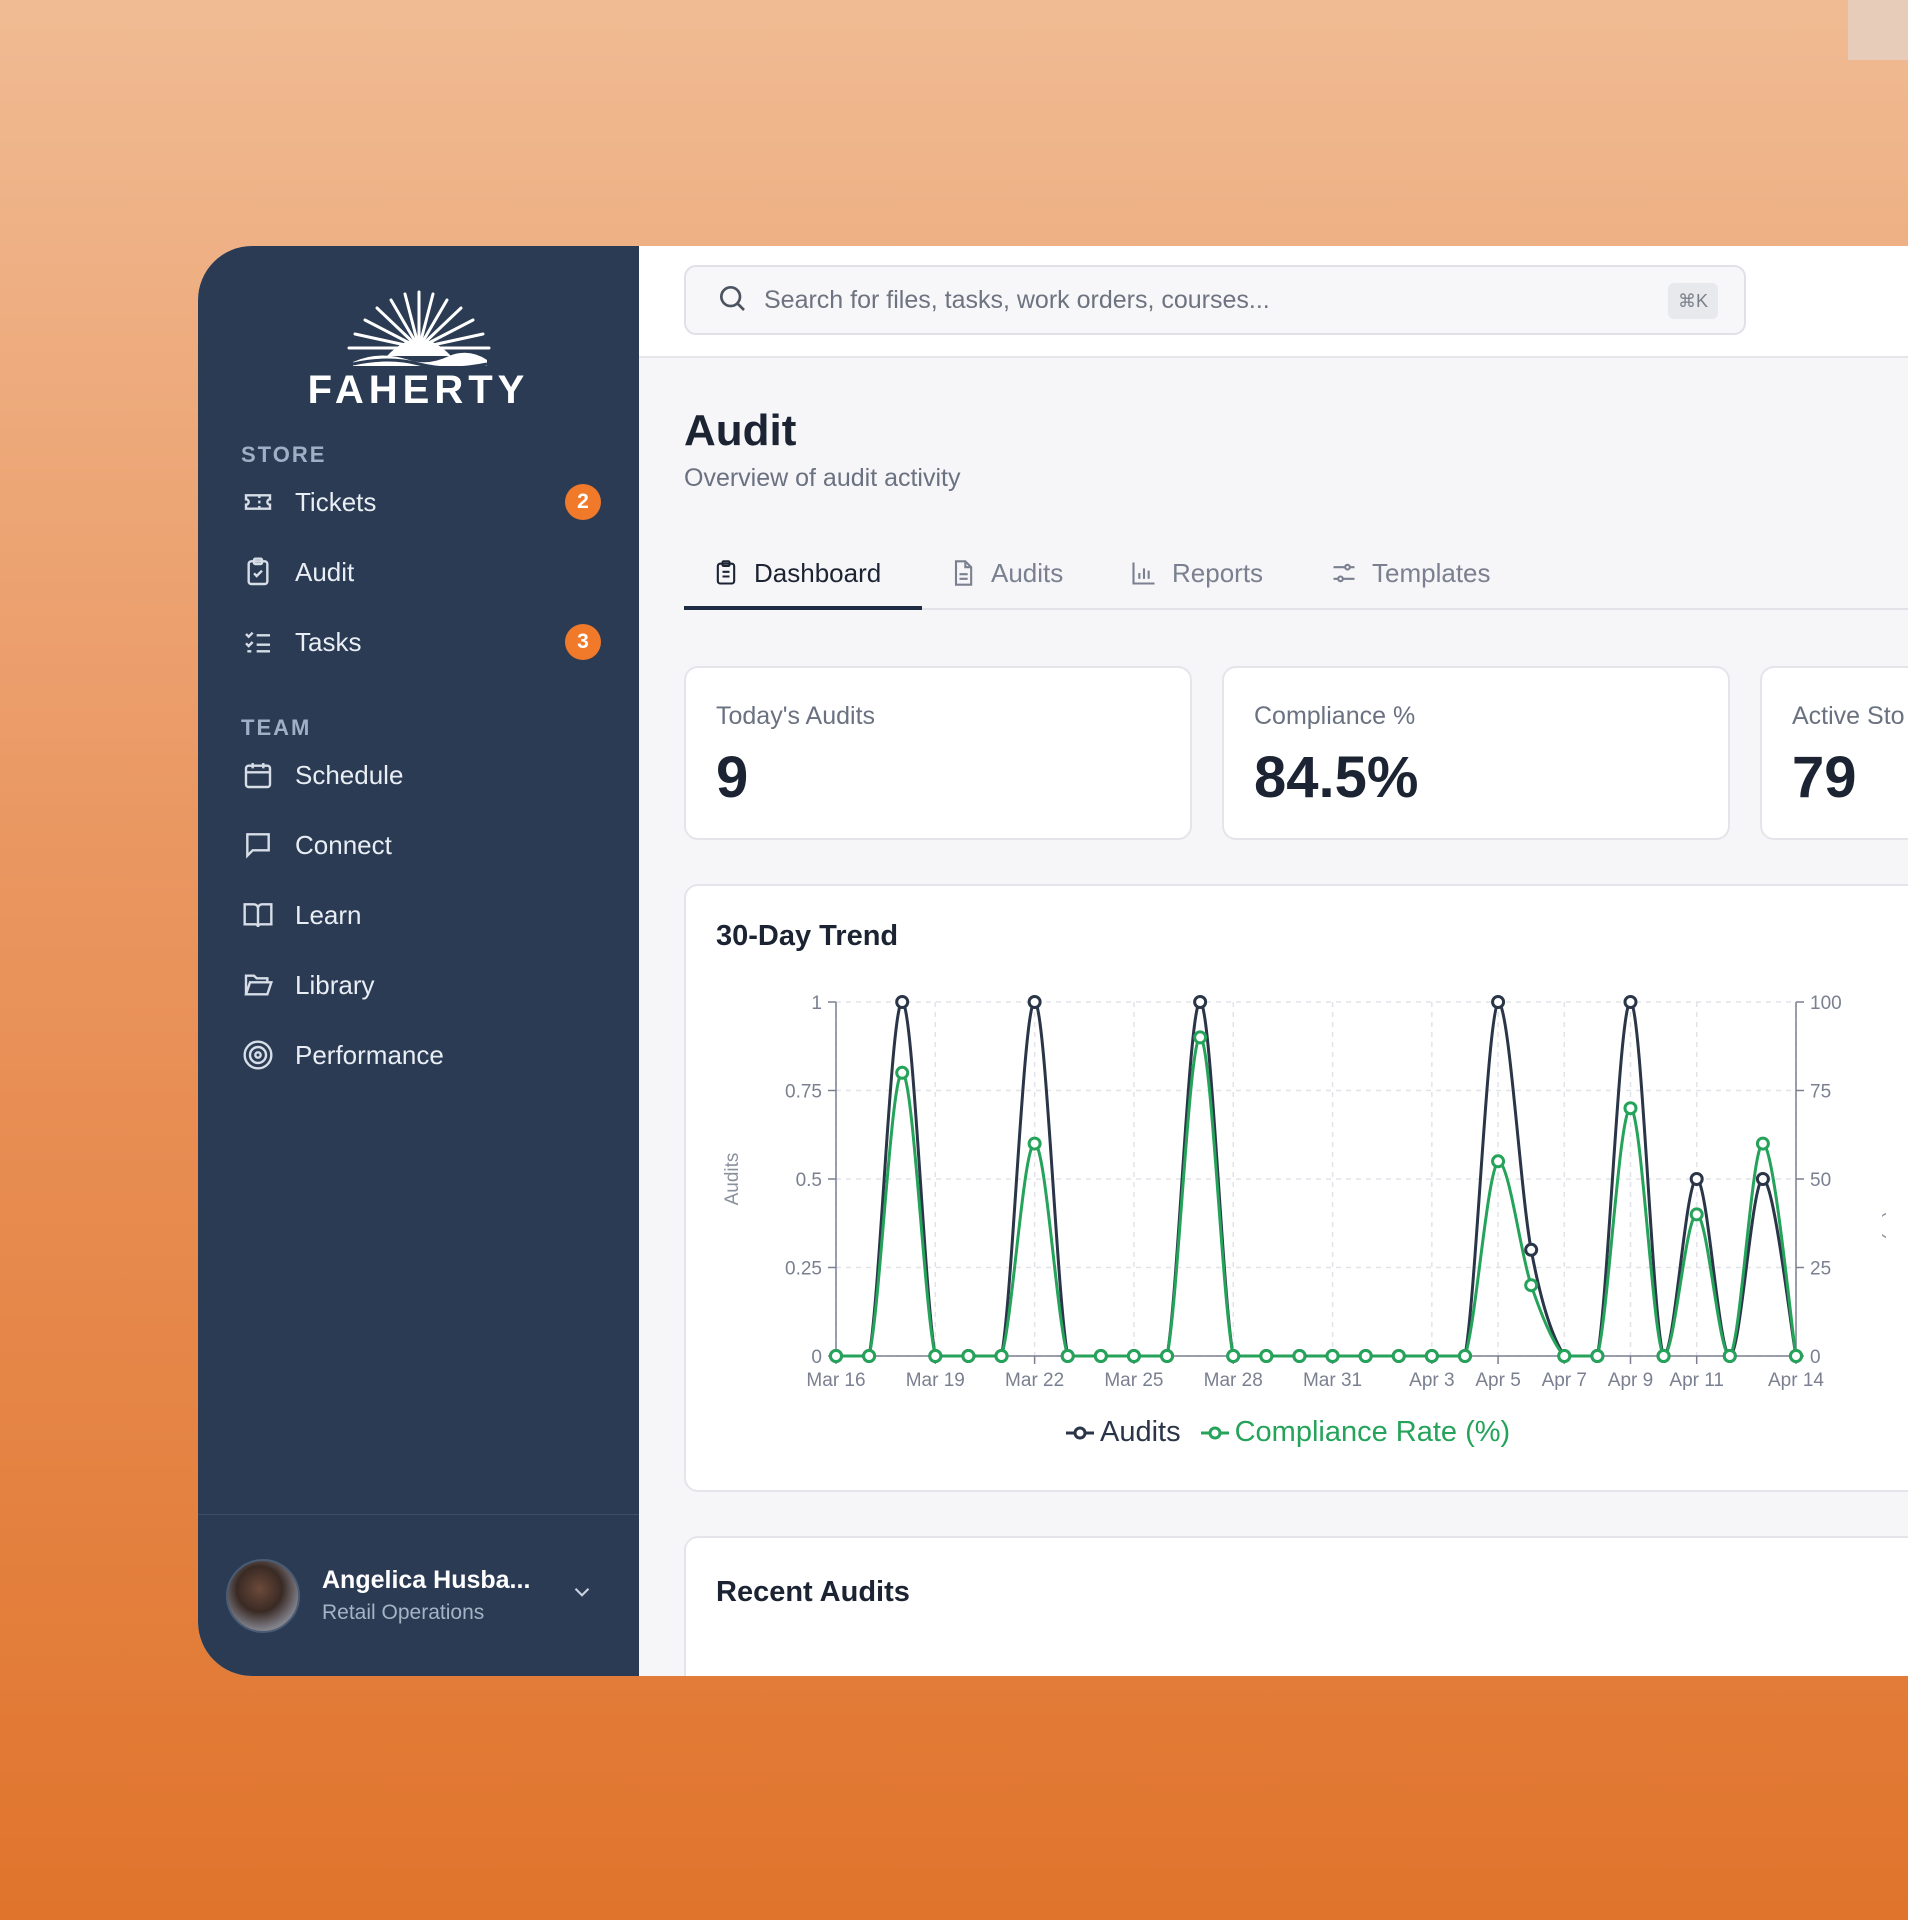 Image resolution: width=1908 pixels, height=1920 pixels. What do you see at coordinates (263, 1595) in the screenshot?
I see `avatar` at bounding box center [263, 1595].